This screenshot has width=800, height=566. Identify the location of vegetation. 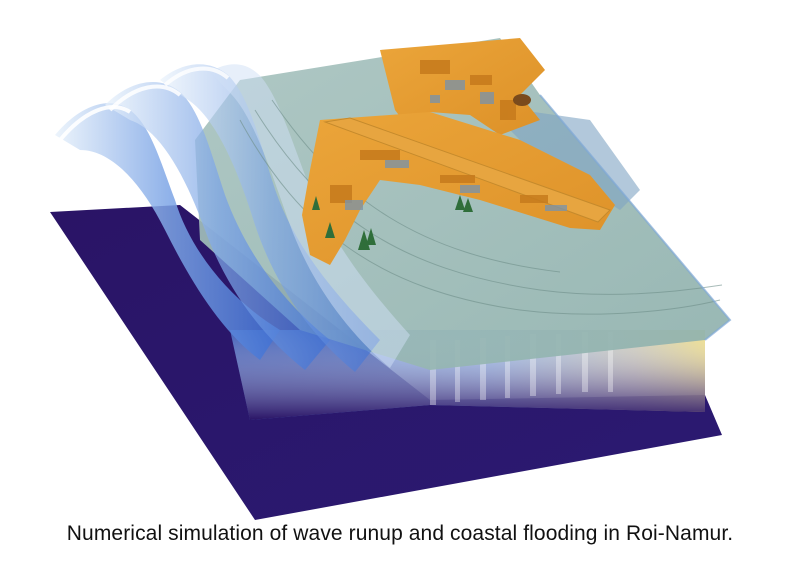
(392, 222).